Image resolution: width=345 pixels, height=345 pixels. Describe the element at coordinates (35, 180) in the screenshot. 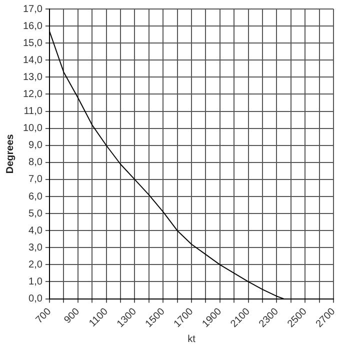

I see `y-tick-label: 7,0` at that location.